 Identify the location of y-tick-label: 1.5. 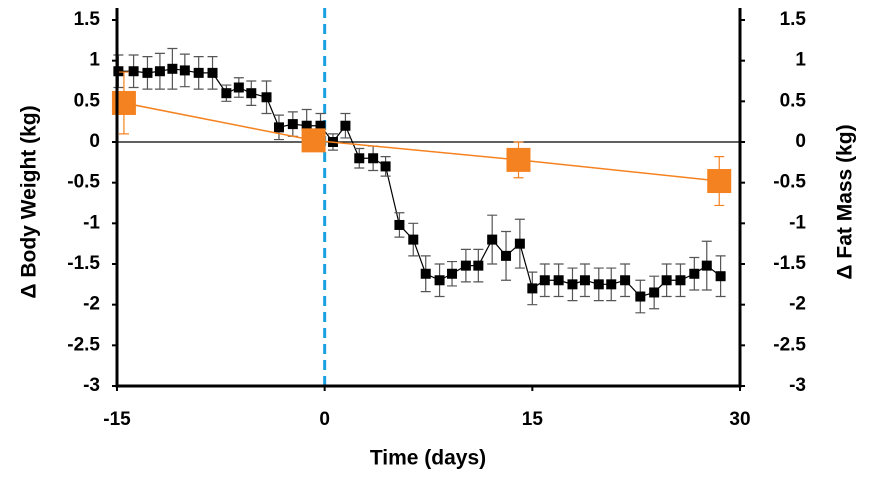
(87, 19).